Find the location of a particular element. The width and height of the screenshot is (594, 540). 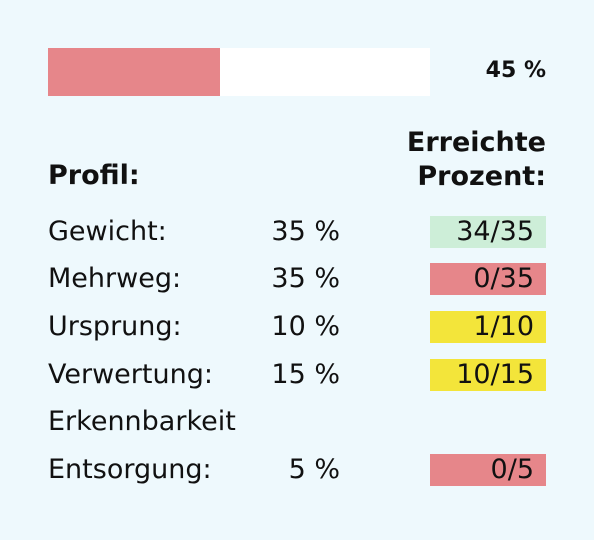

progress-fill is located at coordinates (134, 72).